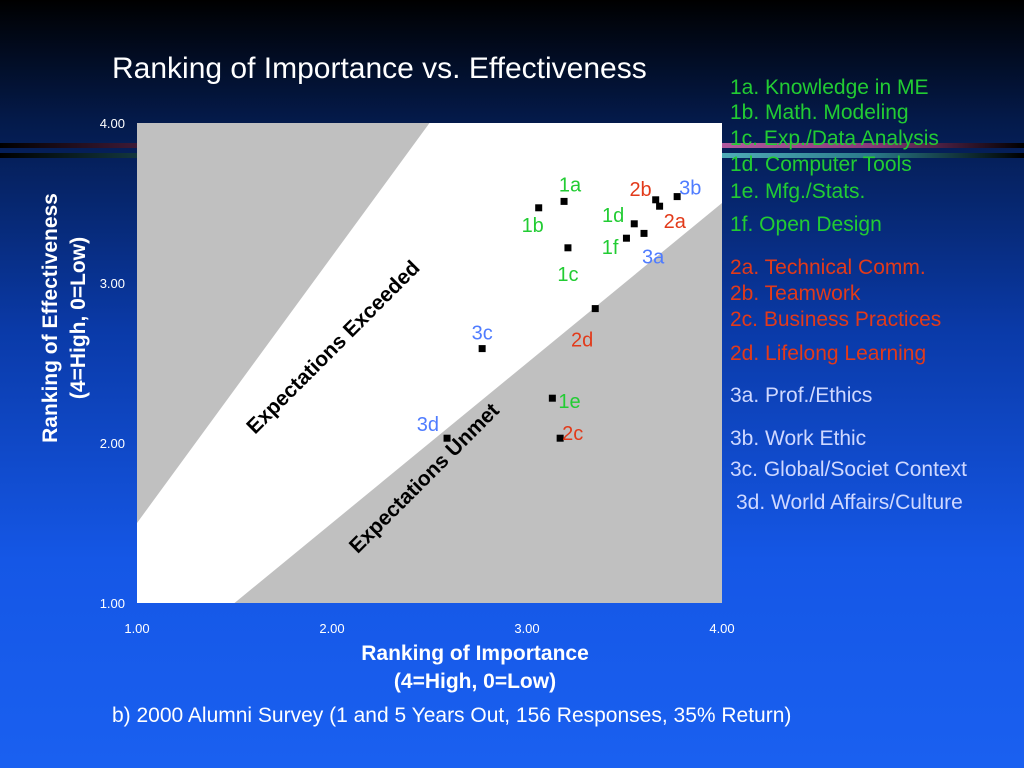  Describe the element at coordinates (829, 87) in the screenshot. I see `legend-item-1a: 1a. Knowledge in ME` at that location.